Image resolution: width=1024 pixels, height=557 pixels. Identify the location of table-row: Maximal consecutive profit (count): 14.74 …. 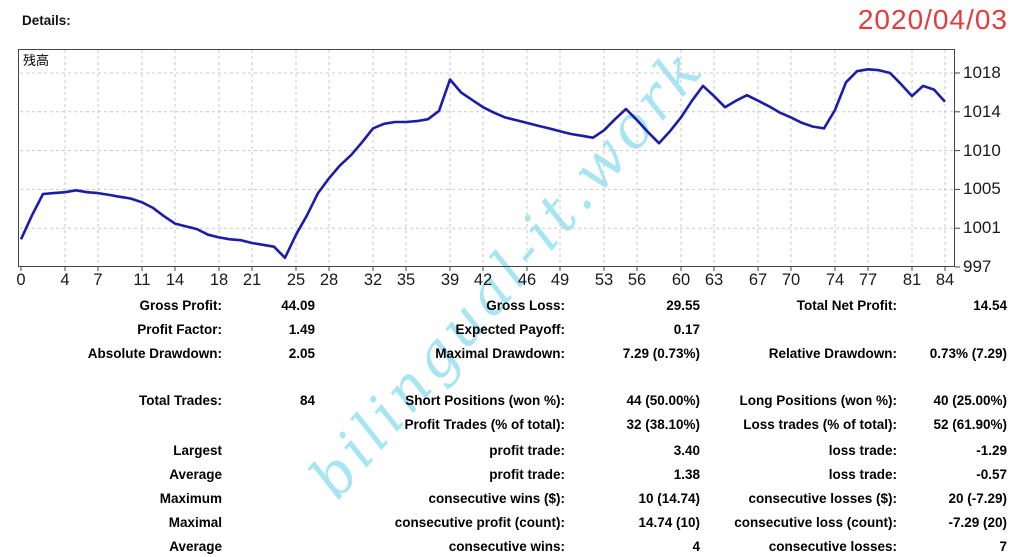
(503, 522).